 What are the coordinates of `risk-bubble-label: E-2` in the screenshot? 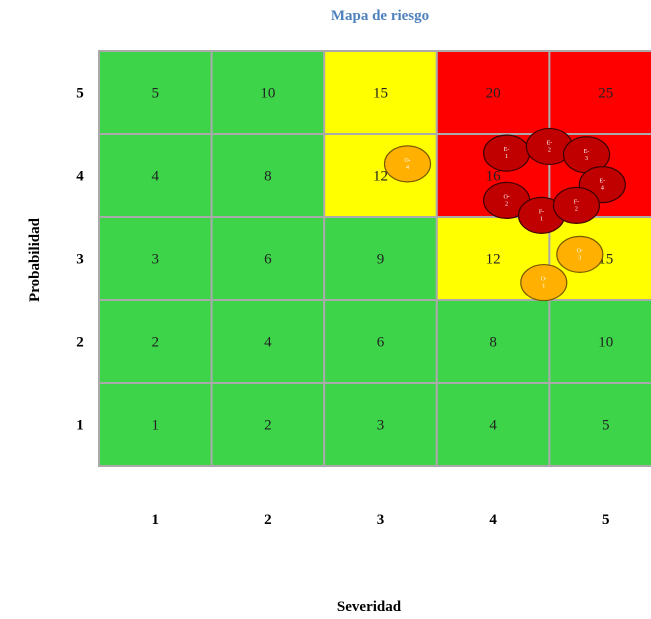 It's located at (550, 146).